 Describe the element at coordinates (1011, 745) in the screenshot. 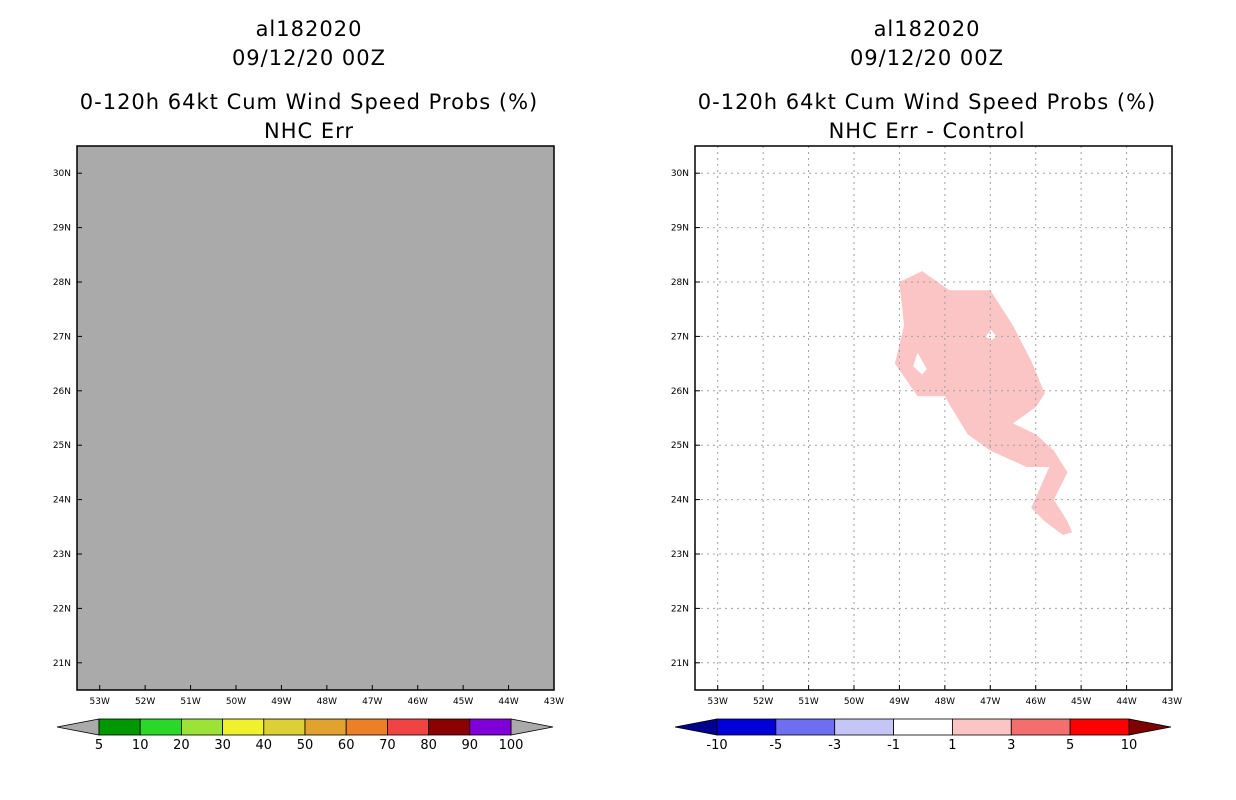

I see `colorbar-label: 3` at that location.